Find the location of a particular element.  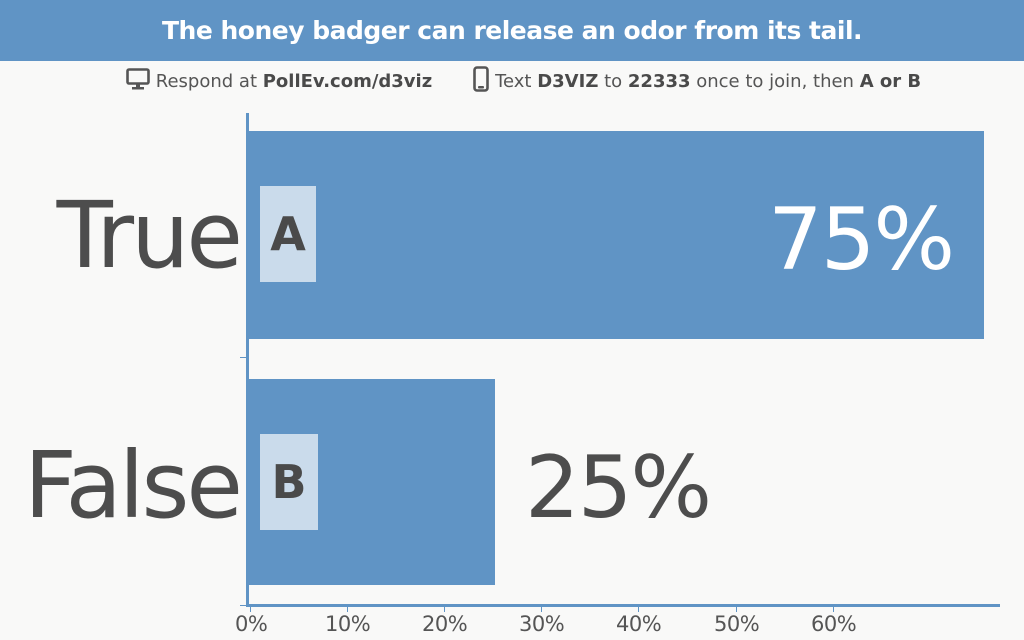

option-letter-a: A is located at coordinates (288, 234).